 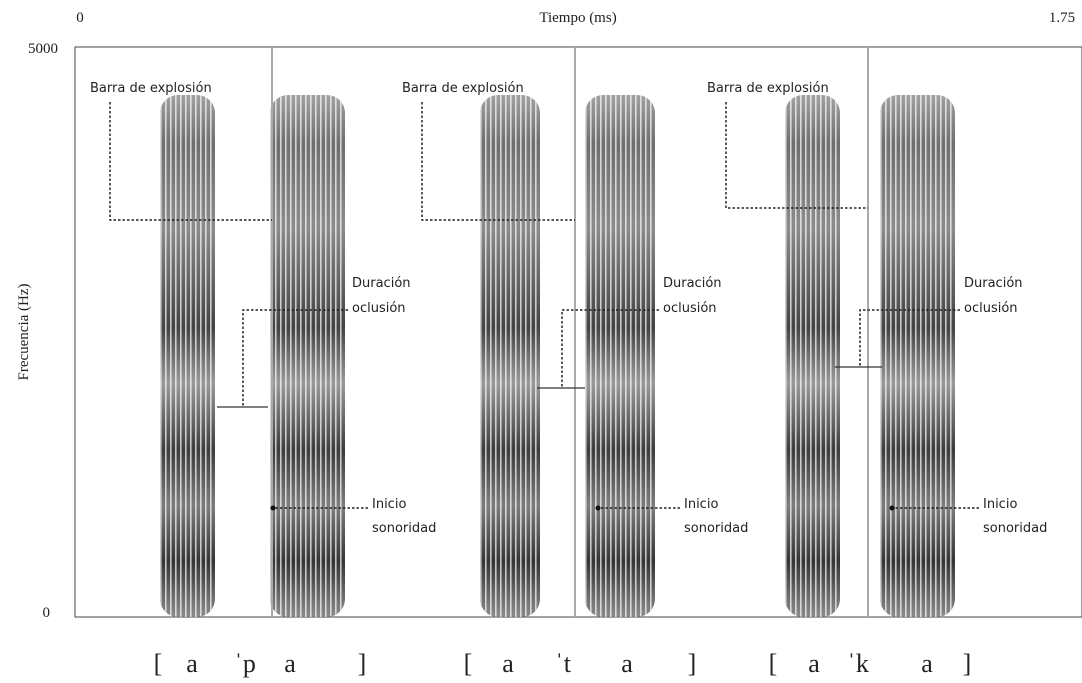 I want to click on transcription-symbol: ˈk, so click(x=858, y=663).